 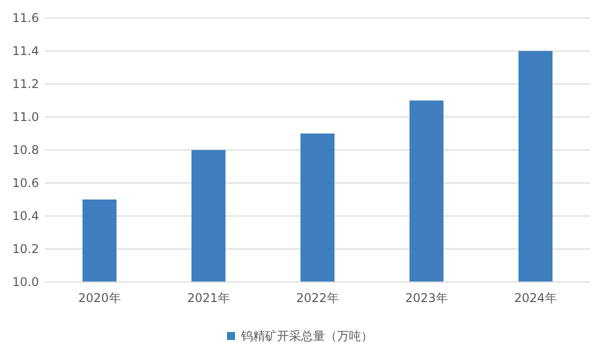 I want to click on y-tick-label: 11.2, so click(x=25, y=84).